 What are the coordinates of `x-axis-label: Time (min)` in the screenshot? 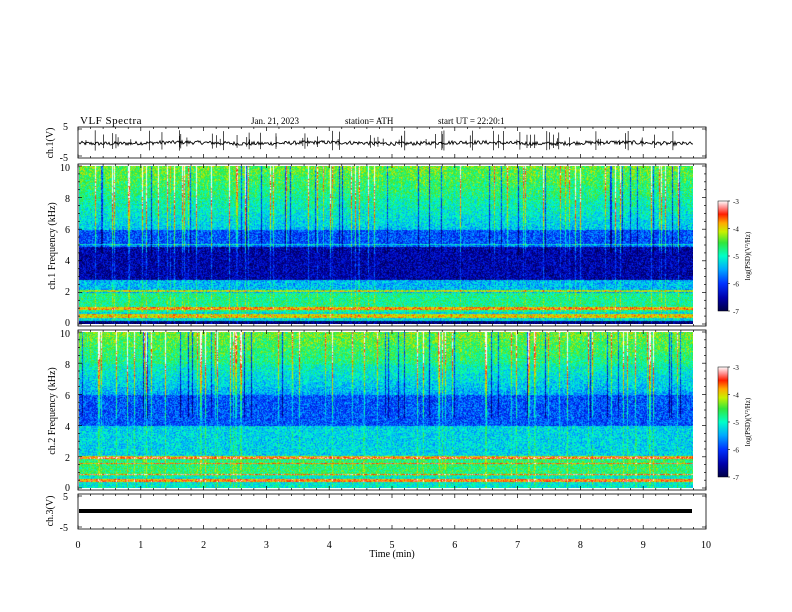 It's located at (391, 554).